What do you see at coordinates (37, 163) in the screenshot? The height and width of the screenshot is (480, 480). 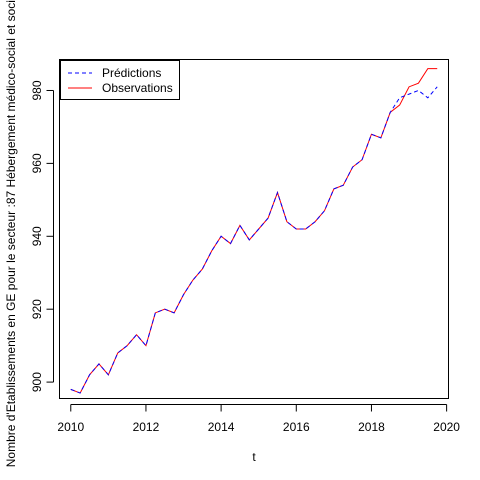 I see `y-tick-label: 960` at bounding box center [37, 163].